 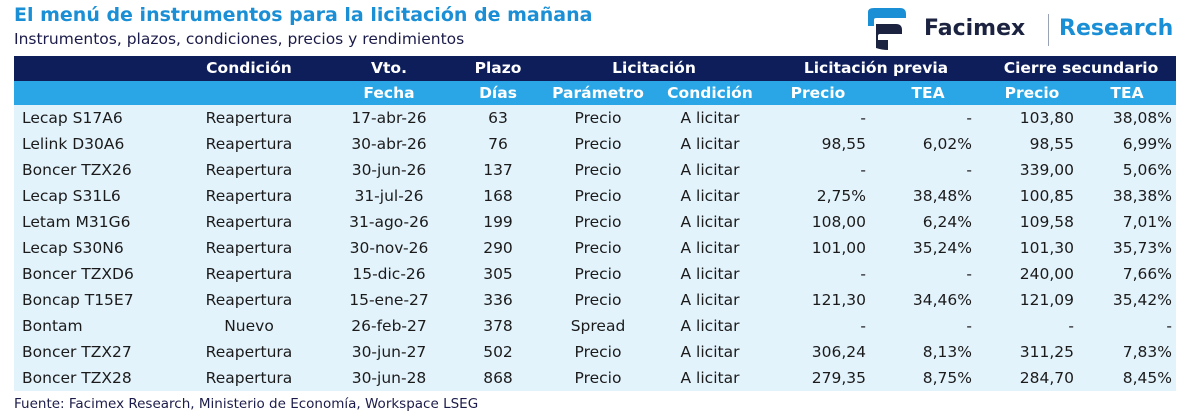 I want to click on cell-tea-previa: 35,24%, so click(x=928, y=248).